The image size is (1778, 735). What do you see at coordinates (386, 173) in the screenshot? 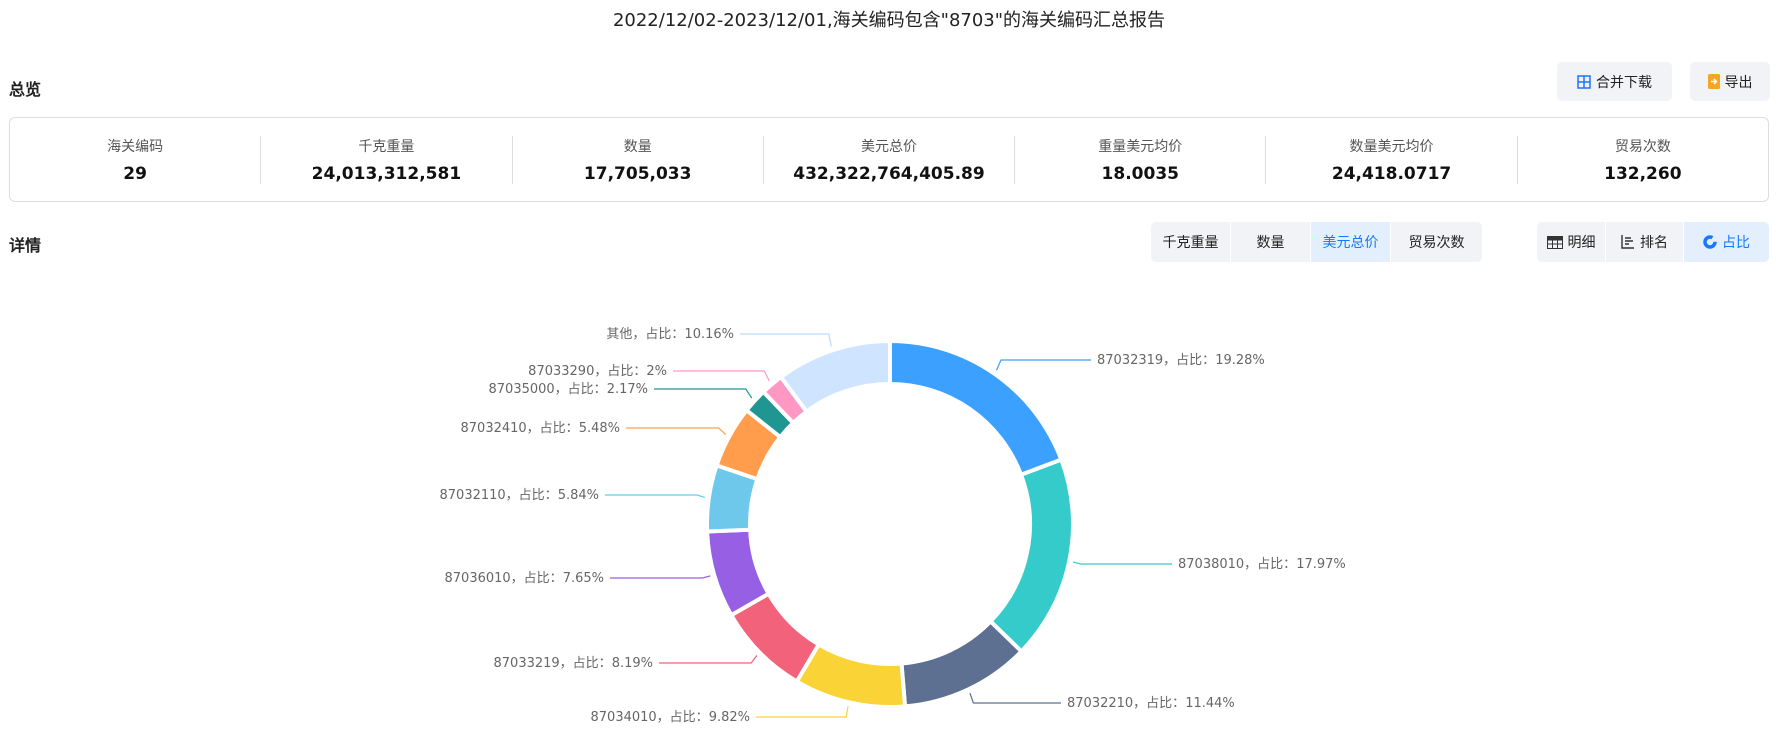
I see `stat-value: 24,013,312,581` at bounding box center [386, 173].